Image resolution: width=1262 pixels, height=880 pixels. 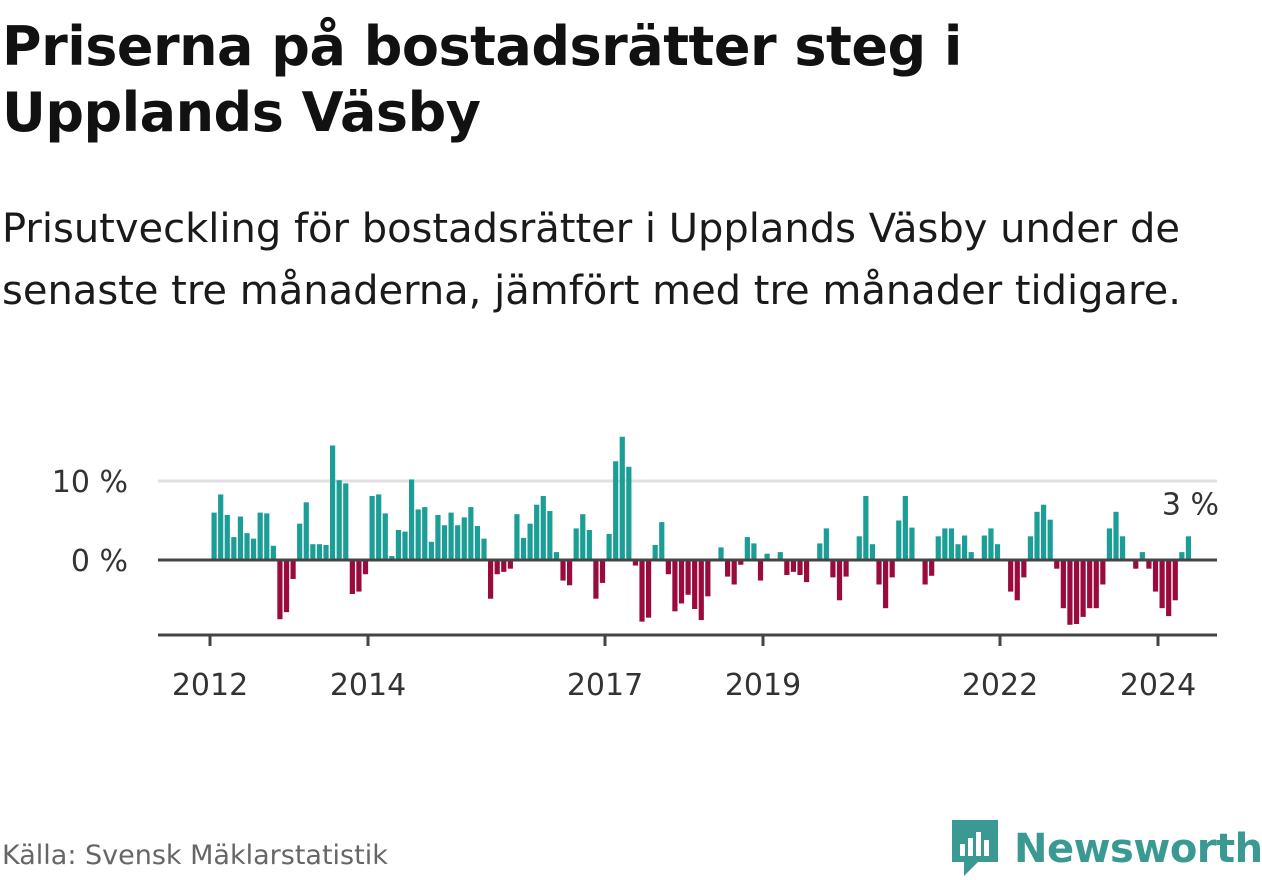 What do you see at coordinates (1158, 685) in the screenshot?
I see `x-tick-label: 2024` at bounding box center [1158, 685].